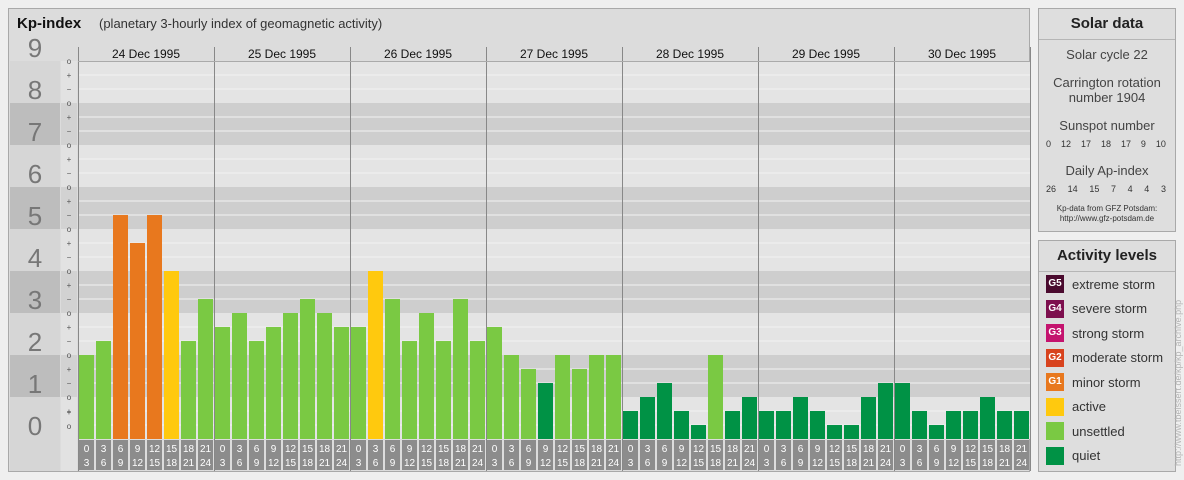 The width and height of the screenshot is (1184, 480). I want to click on ap-value: 4, so click(1130, 189).